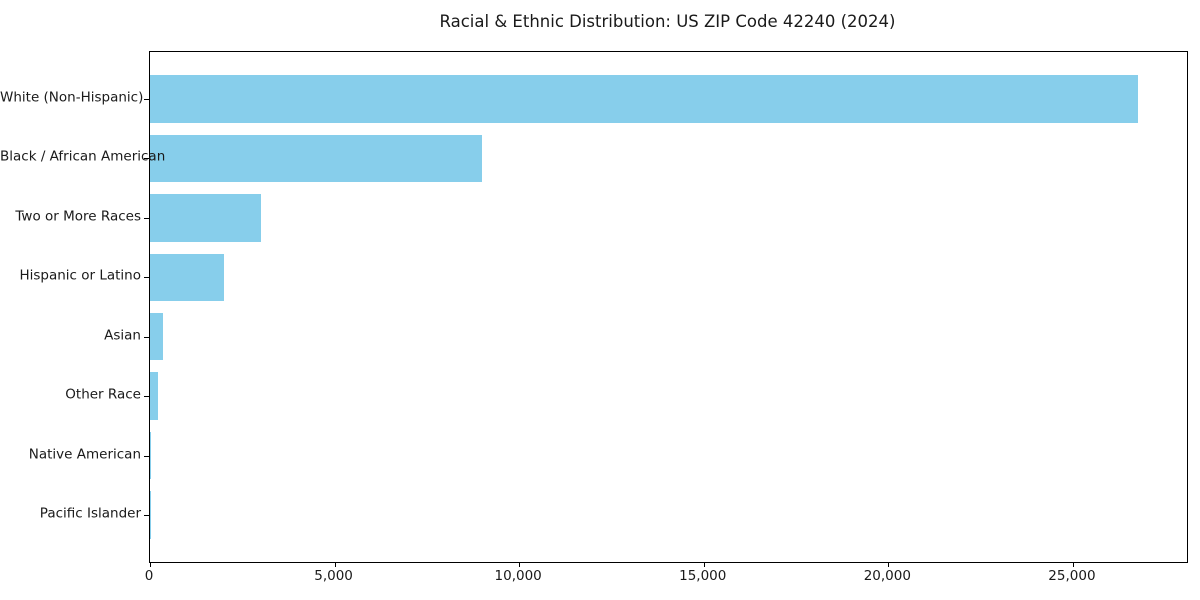 The image size is (1200, 600). I want to click on x-axis-tick-label: 20,000, so click(887, 576).